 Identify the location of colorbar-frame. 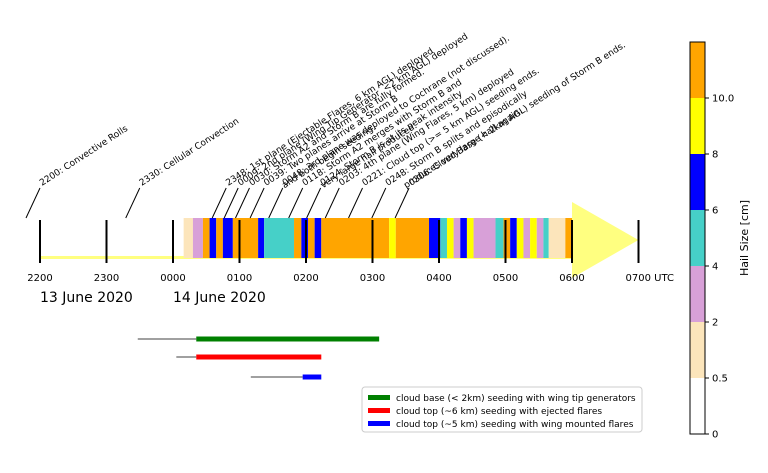
(697, 238).